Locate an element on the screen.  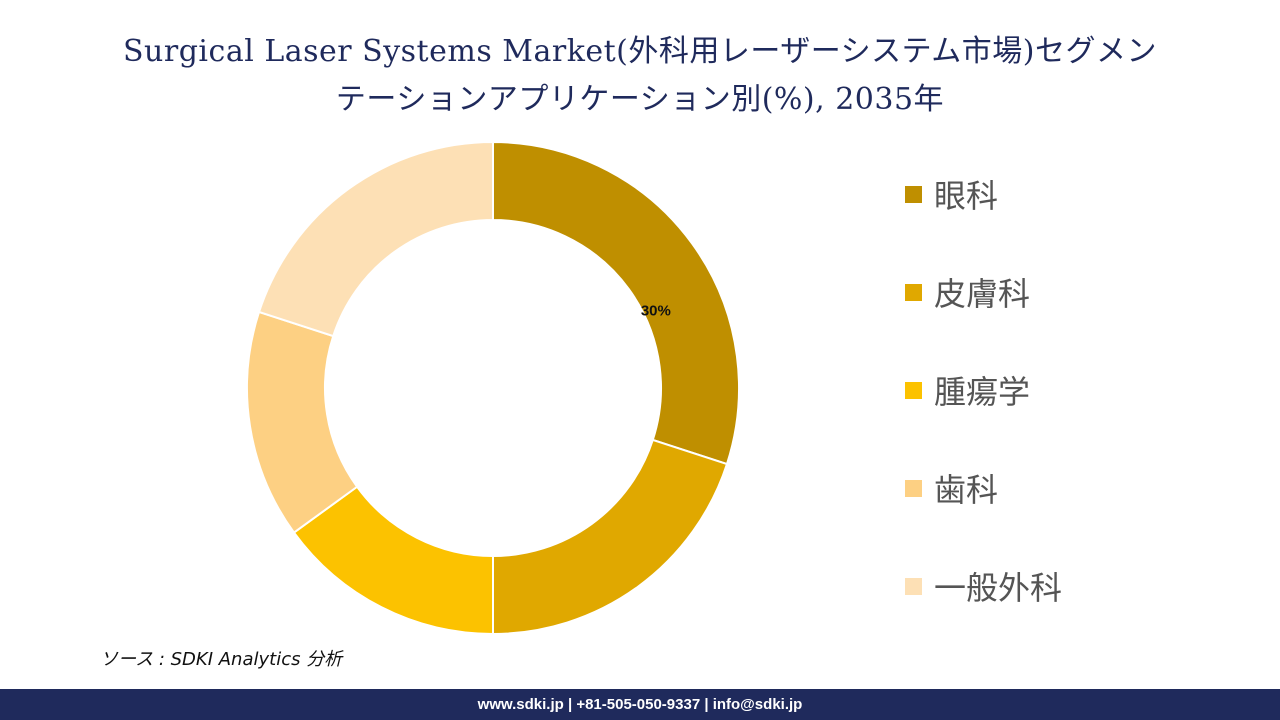
source-note: ソース : SDKI Analytics 分析 is located at coordinates (221, 659).